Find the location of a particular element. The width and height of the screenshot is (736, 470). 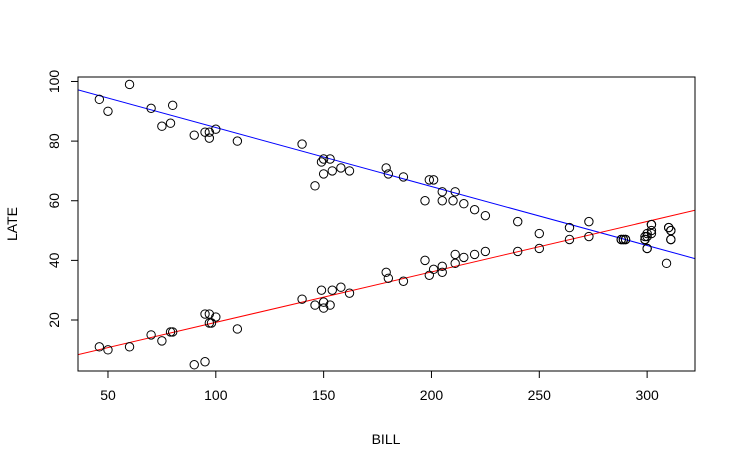

y-tick-label: 20 is located at coordinates (54, 320).